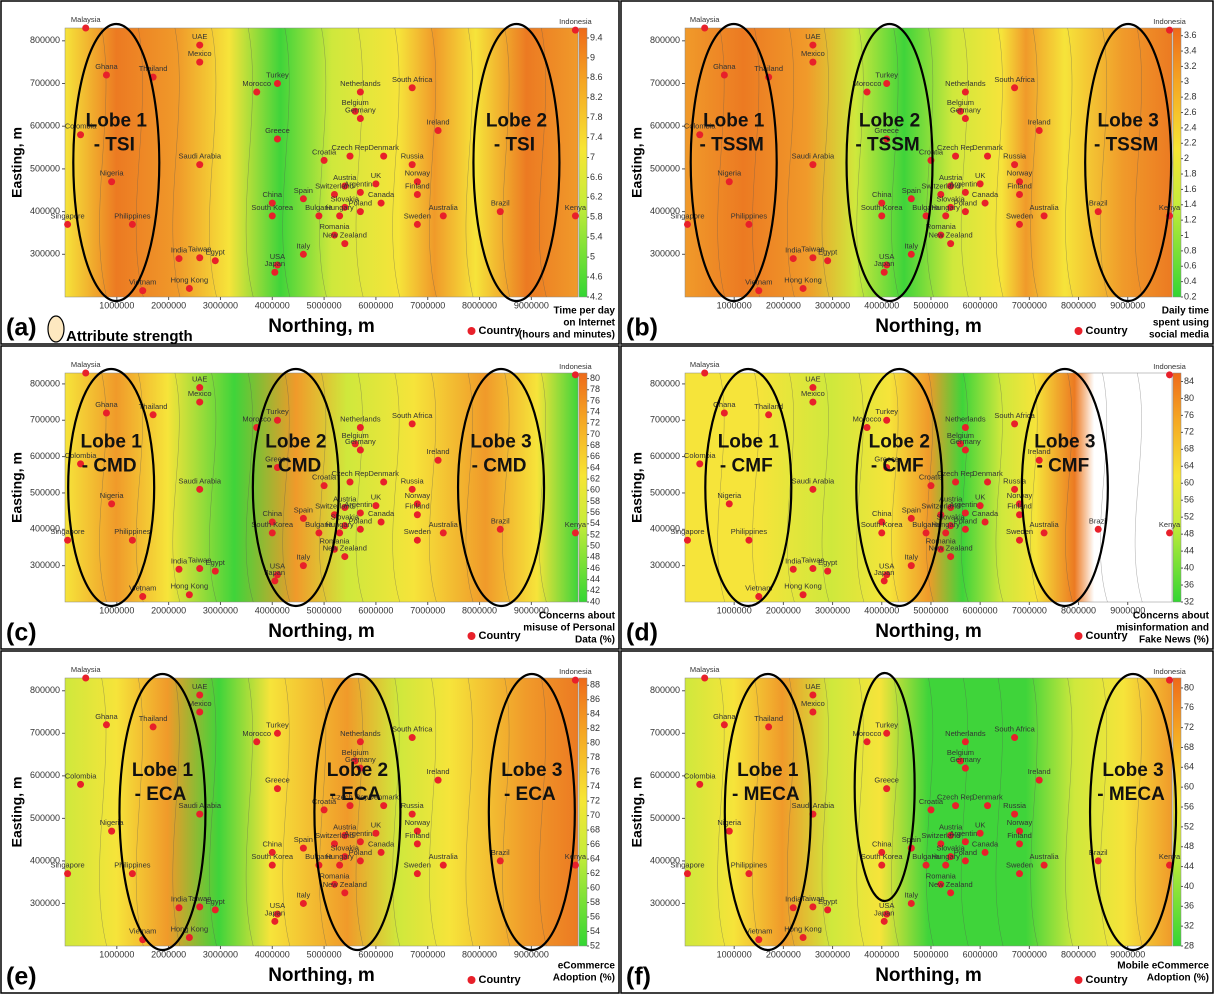  I want to click on country-label: Indonesia, so click(575, 21).